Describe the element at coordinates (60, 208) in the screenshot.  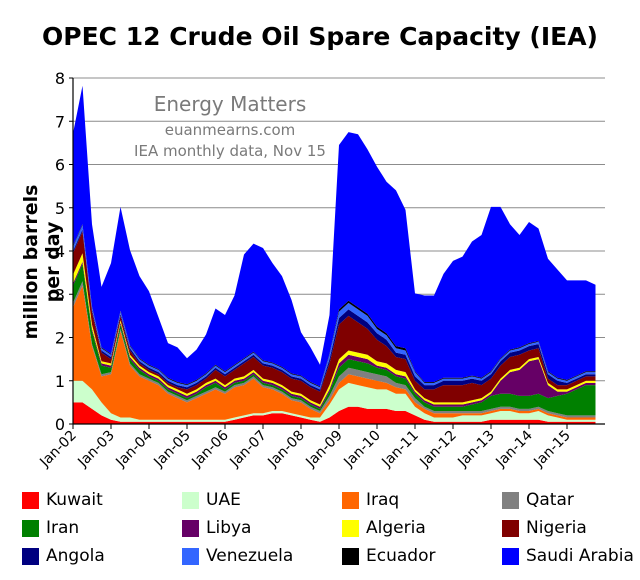
I see `y-tick-label: 5` at that location.